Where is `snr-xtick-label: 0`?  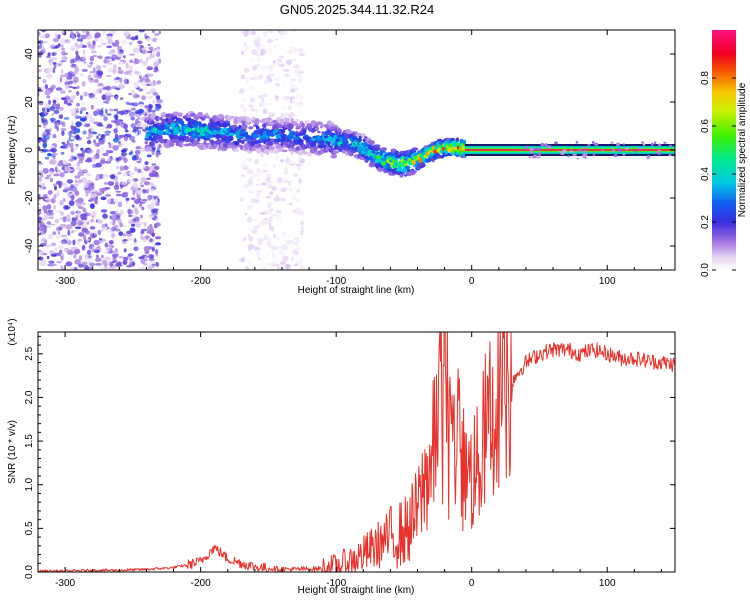 snr-xtick-label: 0 is located at coordinates (472, 583).